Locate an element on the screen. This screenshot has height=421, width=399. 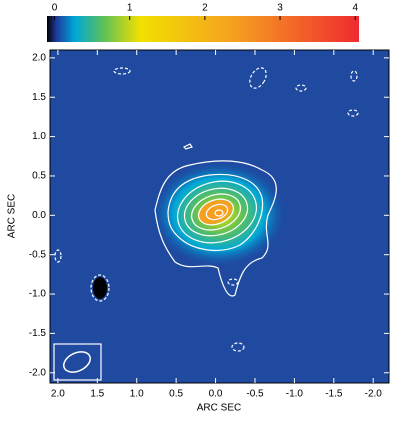
x-tick-label: 1.5 is located at coordinates (97, 394).